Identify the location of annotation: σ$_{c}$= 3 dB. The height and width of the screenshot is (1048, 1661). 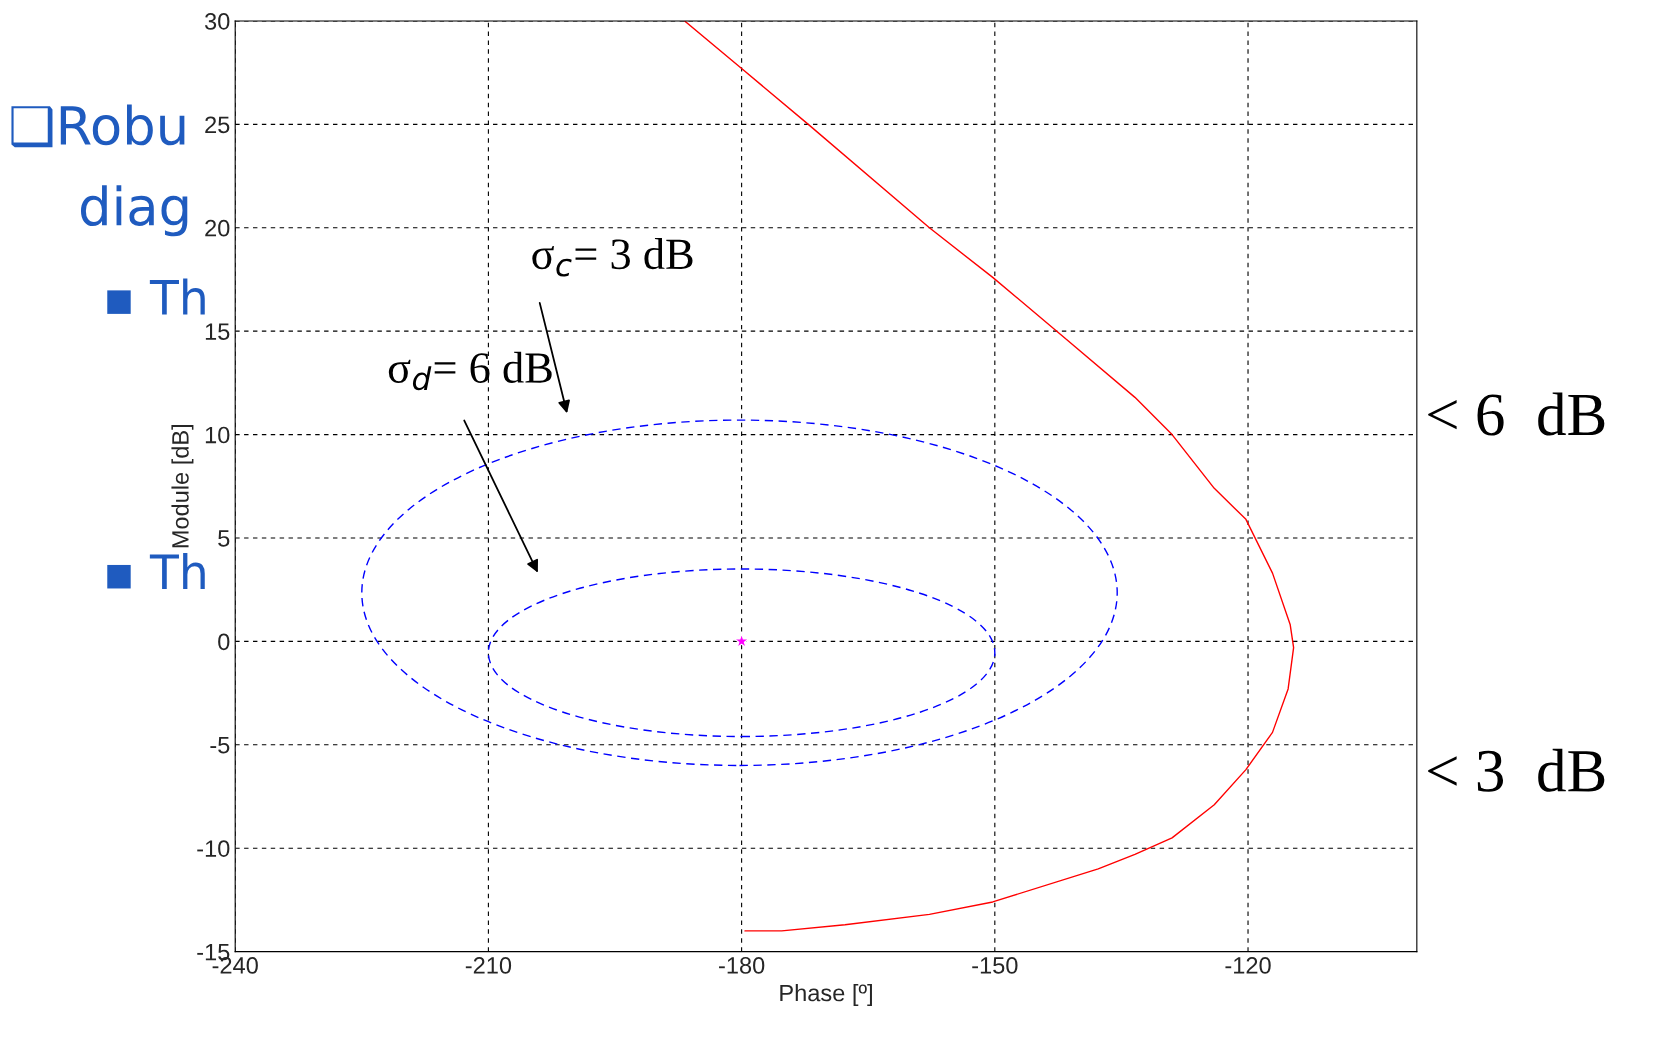
(612, 257).